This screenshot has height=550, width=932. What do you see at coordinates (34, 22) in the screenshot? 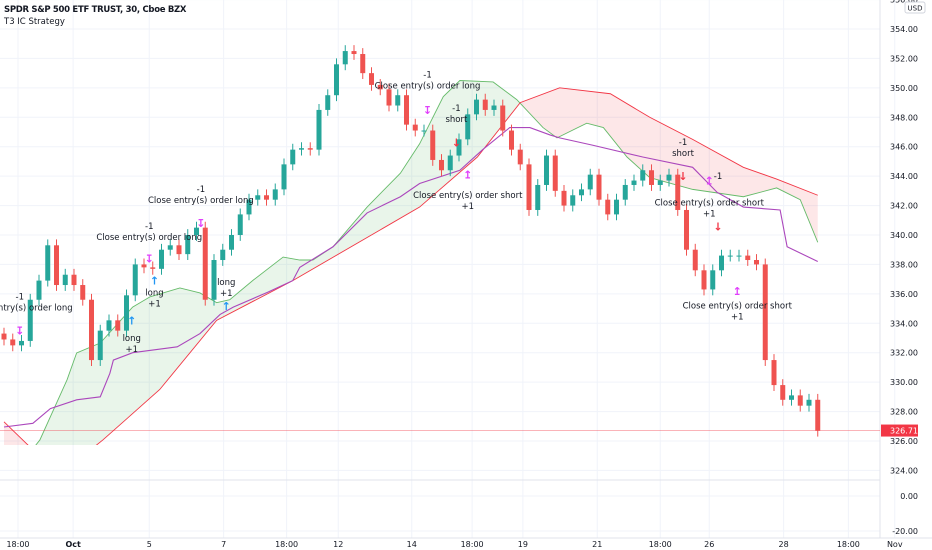
I see `strategy-name: T3 IC Strategy` at bounding box center [34, 22].